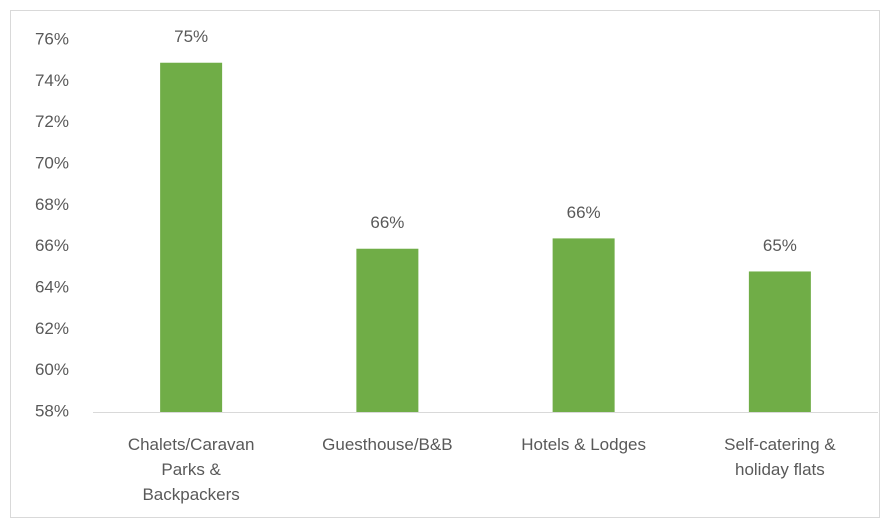  I want to click on y-tick-label: 58%, so click(52, 410).